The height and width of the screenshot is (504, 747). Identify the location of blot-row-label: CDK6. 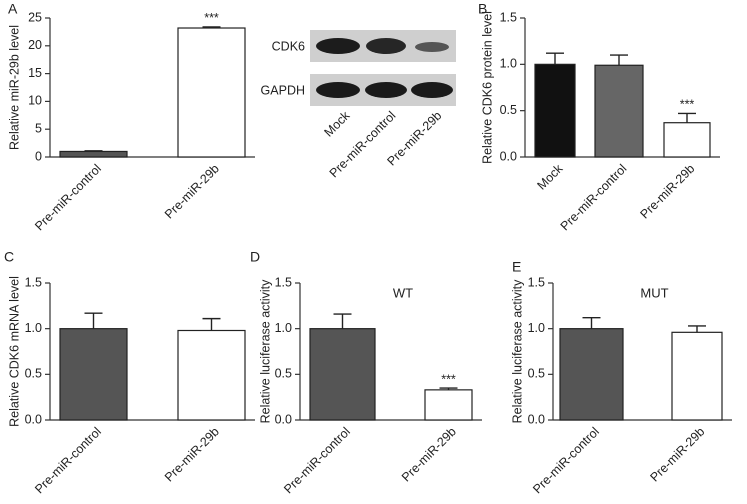
(288, 46).